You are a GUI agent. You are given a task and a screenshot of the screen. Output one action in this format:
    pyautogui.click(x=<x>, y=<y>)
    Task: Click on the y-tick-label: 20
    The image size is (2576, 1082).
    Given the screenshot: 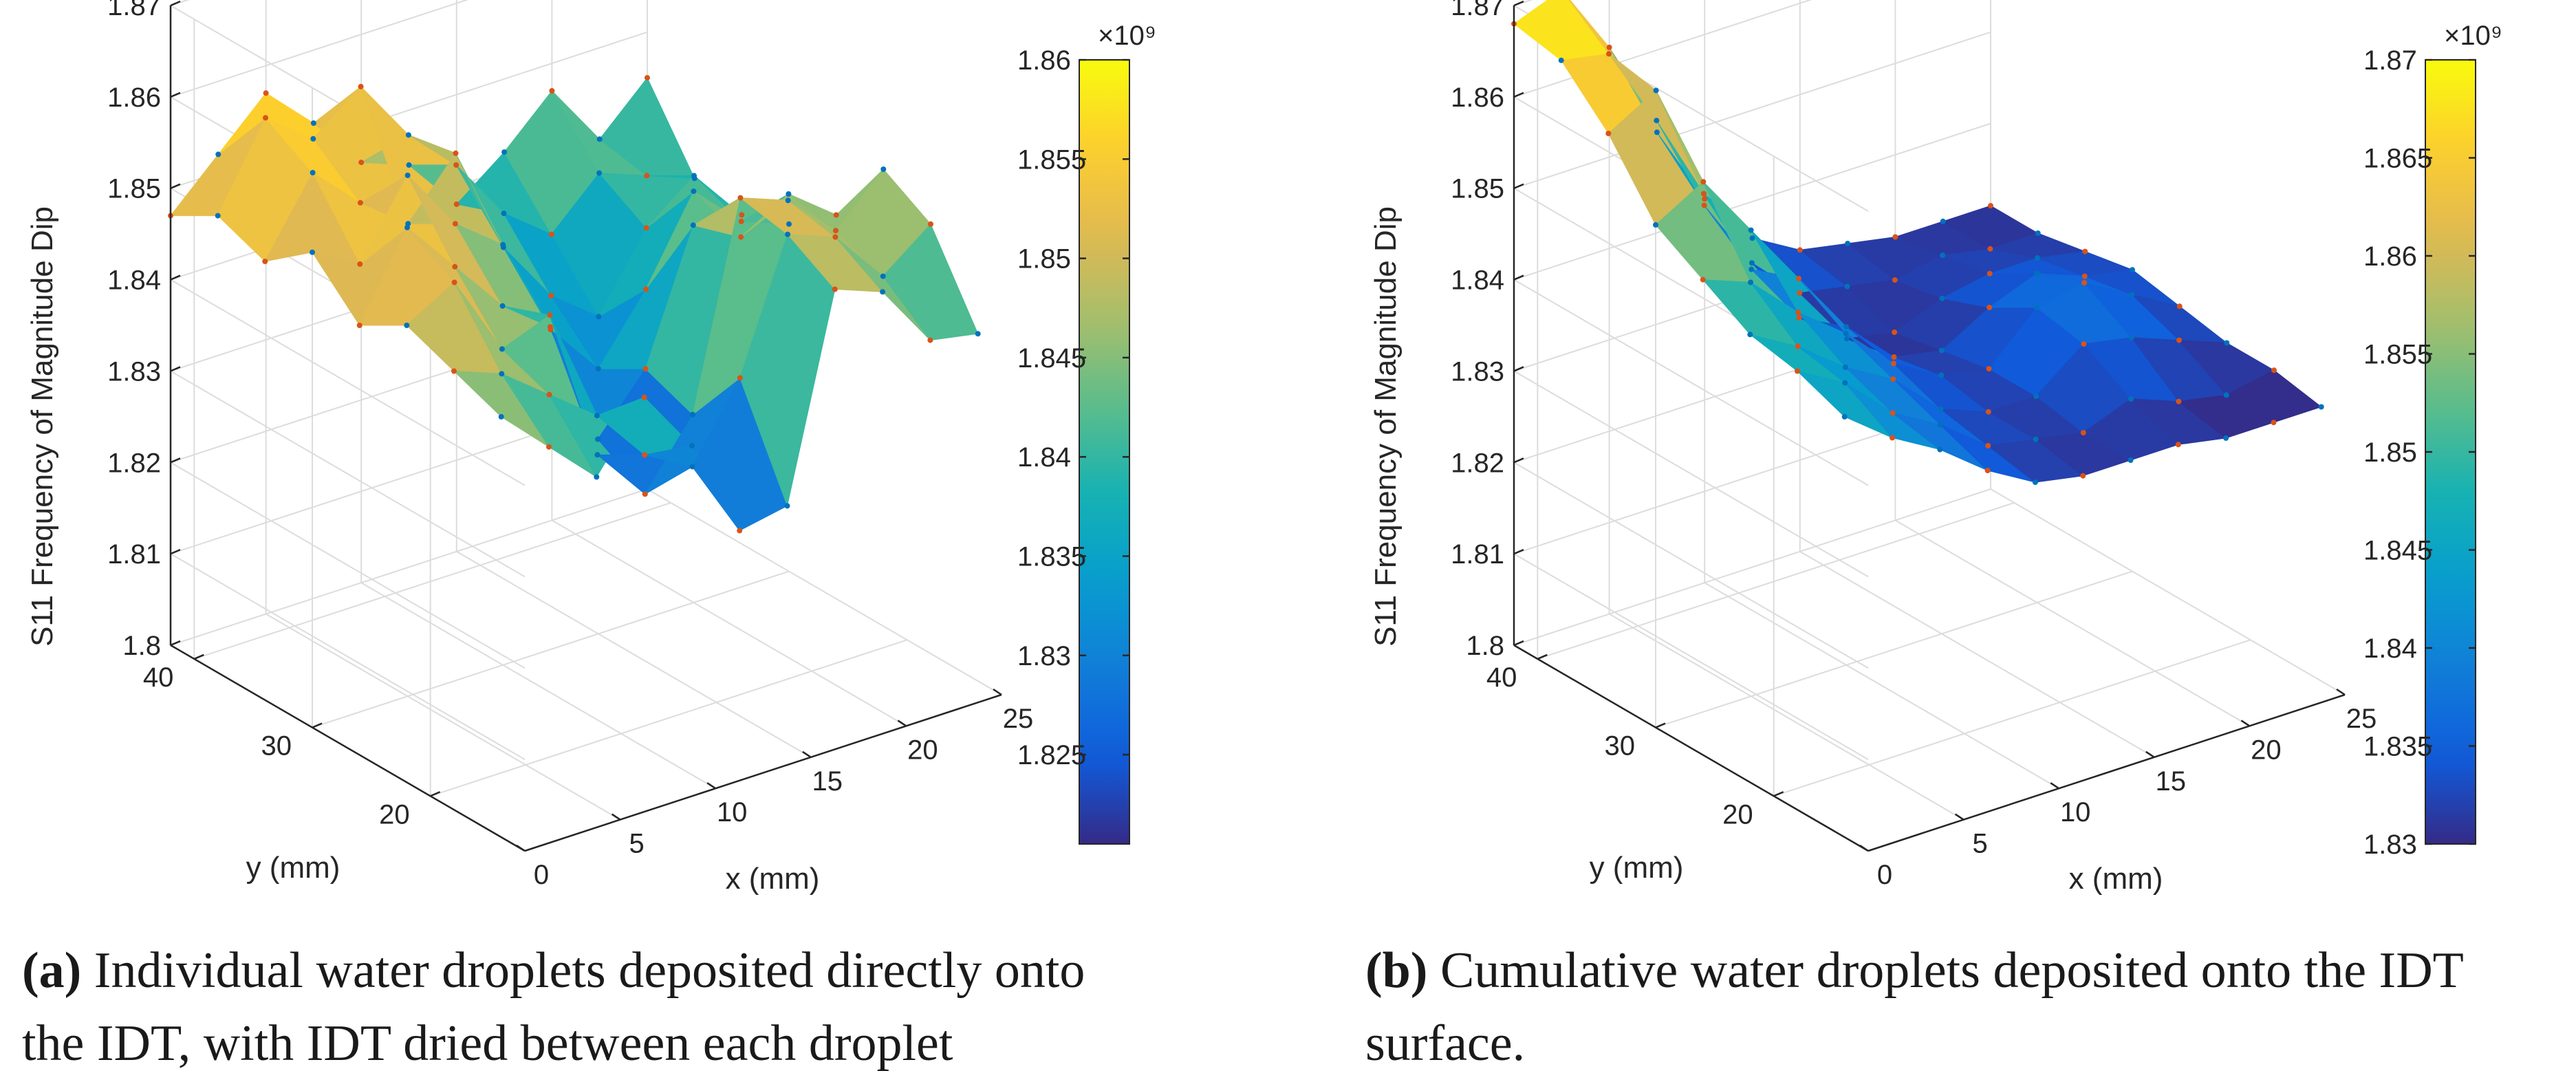 What is the action you would take?
    pyautogui.click(x=1737, y=814)
    